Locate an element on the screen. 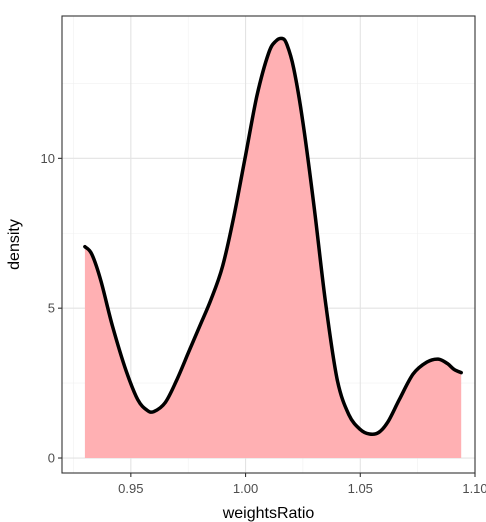 The image size is (486, 522). y-tick-label: 10 is located at coordinates (48, 158).